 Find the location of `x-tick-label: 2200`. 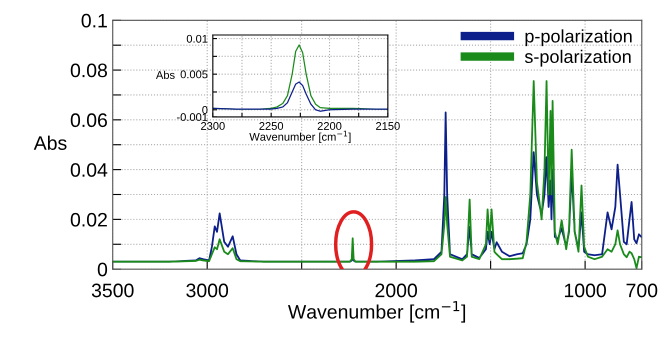

x-tick-label: 2200 is located at coordinates (330, 126).